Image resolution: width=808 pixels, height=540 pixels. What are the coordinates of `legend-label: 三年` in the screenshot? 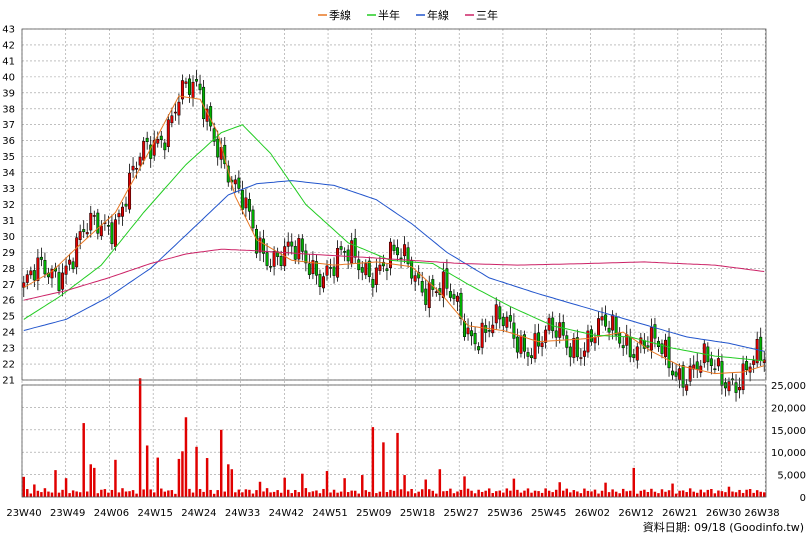 It's located at (487, 15).